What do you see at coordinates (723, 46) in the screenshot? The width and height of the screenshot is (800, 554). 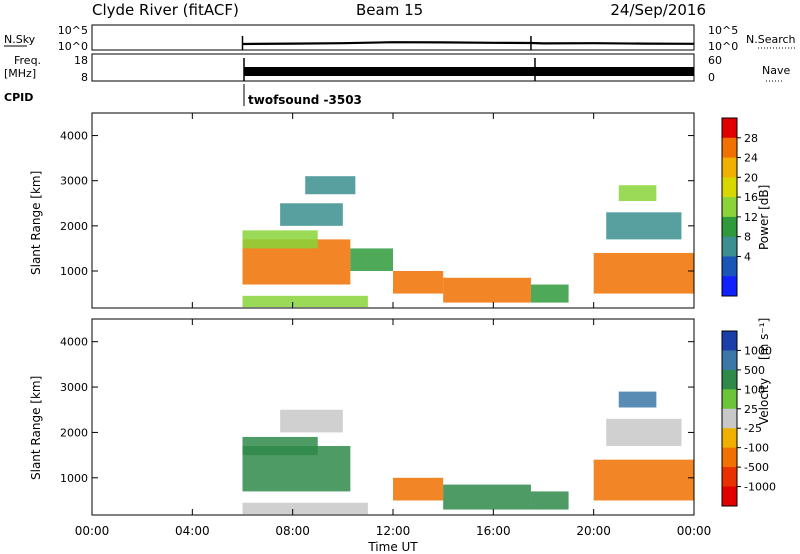 I see `noise-right-tick-bottom: 10^0` at bounding box center [723, 46].